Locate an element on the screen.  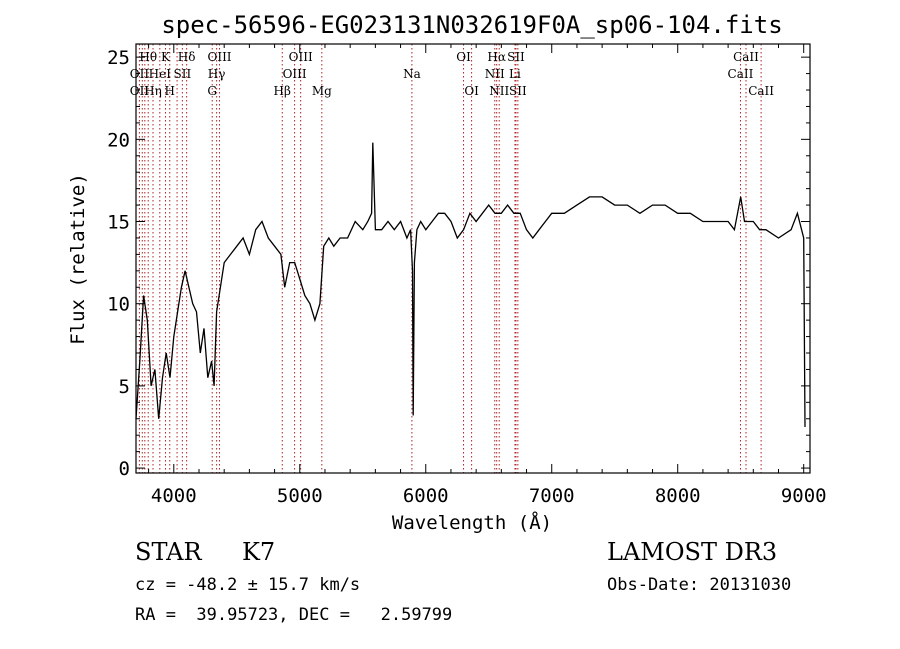
line-label: Na is located at coordinates (412, 74).